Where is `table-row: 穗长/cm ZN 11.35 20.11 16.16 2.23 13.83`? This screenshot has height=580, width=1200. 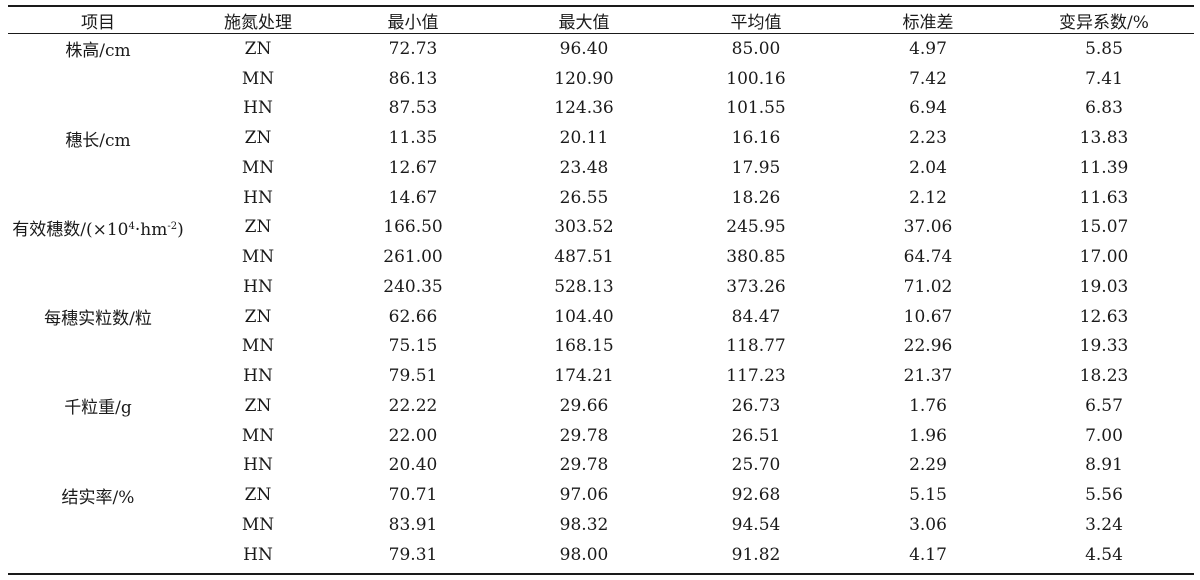 table-row: 穗长/cm ZN 11.35 20.11 16.16 2.23 13.83 is located at coordinates (601, 138).